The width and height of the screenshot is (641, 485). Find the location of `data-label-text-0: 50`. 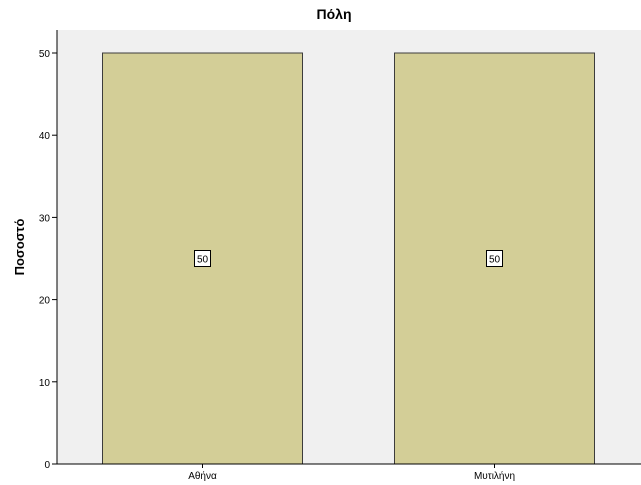

data-label-text-0: 50 is located at coordinates (203, 260).